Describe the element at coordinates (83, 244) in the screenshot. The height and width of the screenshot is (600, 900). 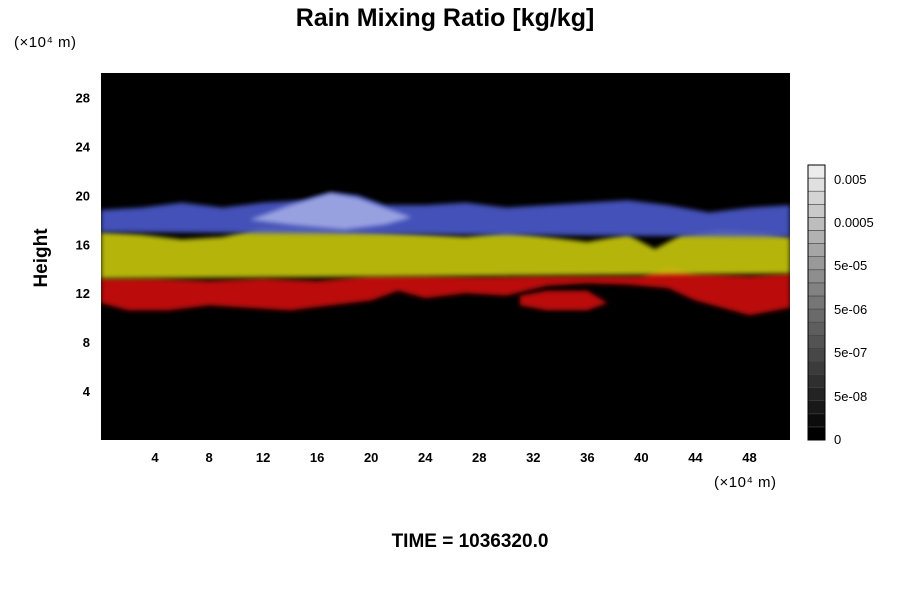
I see `y-tick-label: 16` at that location.